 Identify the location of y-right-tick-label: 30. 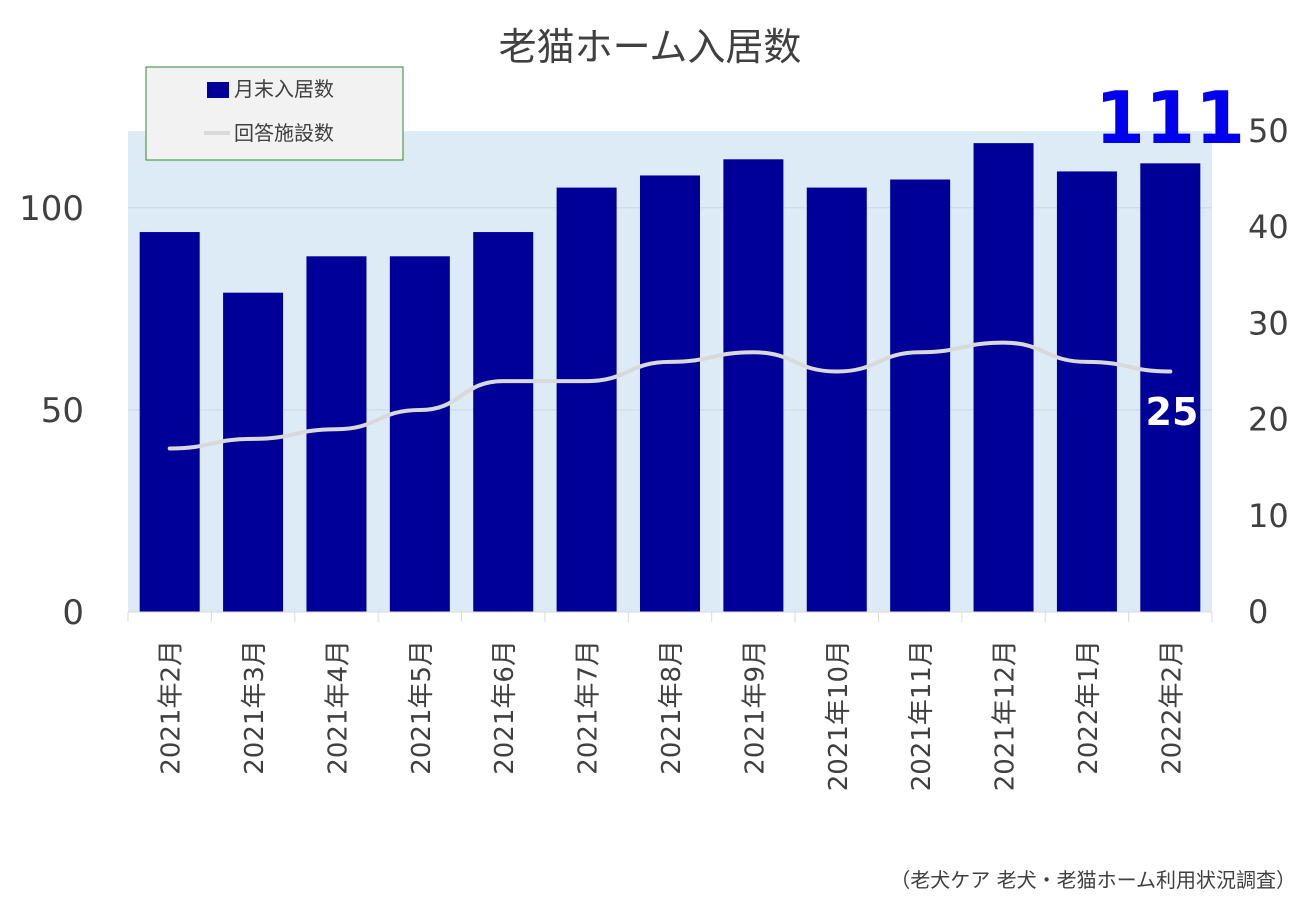
(1268, 323).